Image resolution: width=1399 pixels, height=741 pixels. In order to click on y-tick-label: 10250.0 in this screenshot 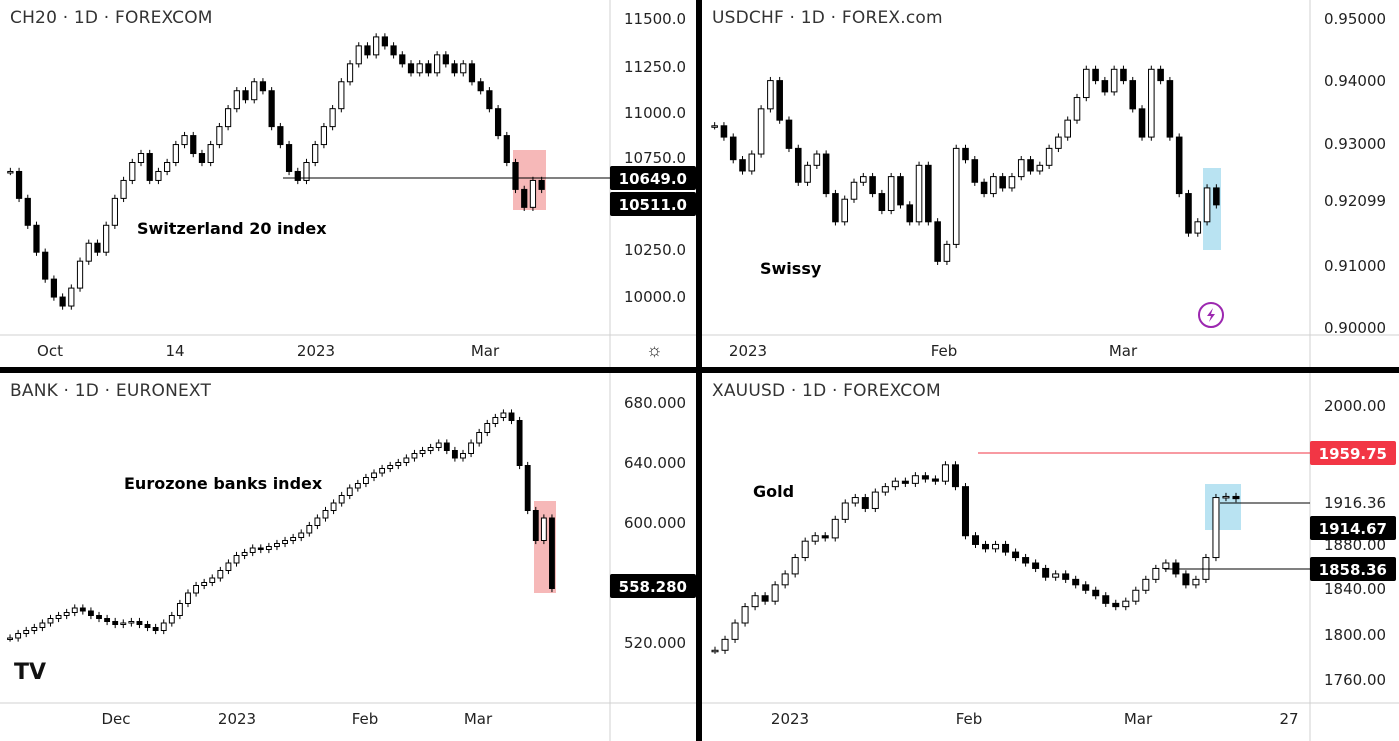, I will do `click(655, 250)`.